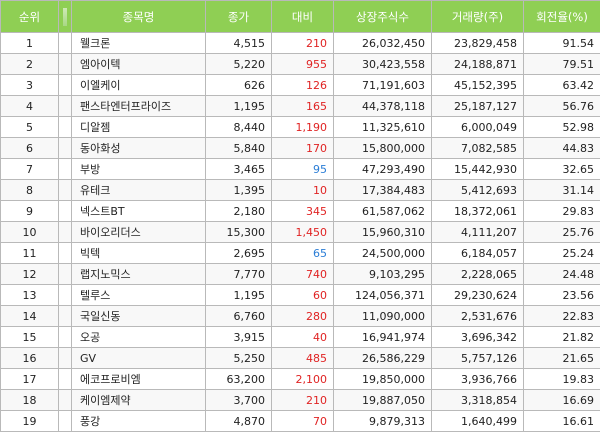  Describe the element at coordinates (29, 358) in the screenshot. I see `rank-cell: 16` at that location.